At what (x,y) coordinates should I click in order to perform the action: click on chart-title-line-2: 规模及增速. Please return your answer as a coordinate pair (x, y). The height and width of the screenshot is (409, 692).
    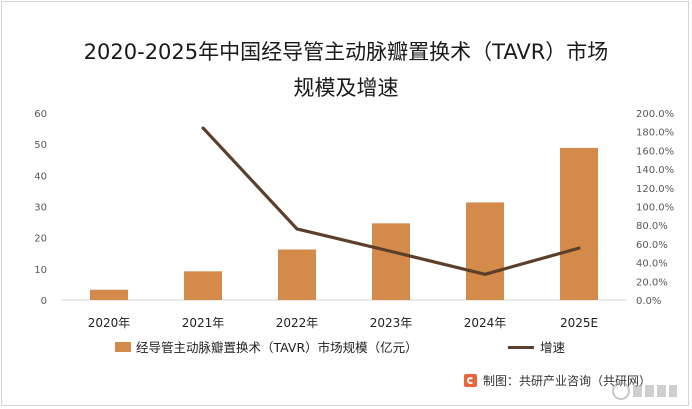
    Looking at the image, I should click on (346, 88).